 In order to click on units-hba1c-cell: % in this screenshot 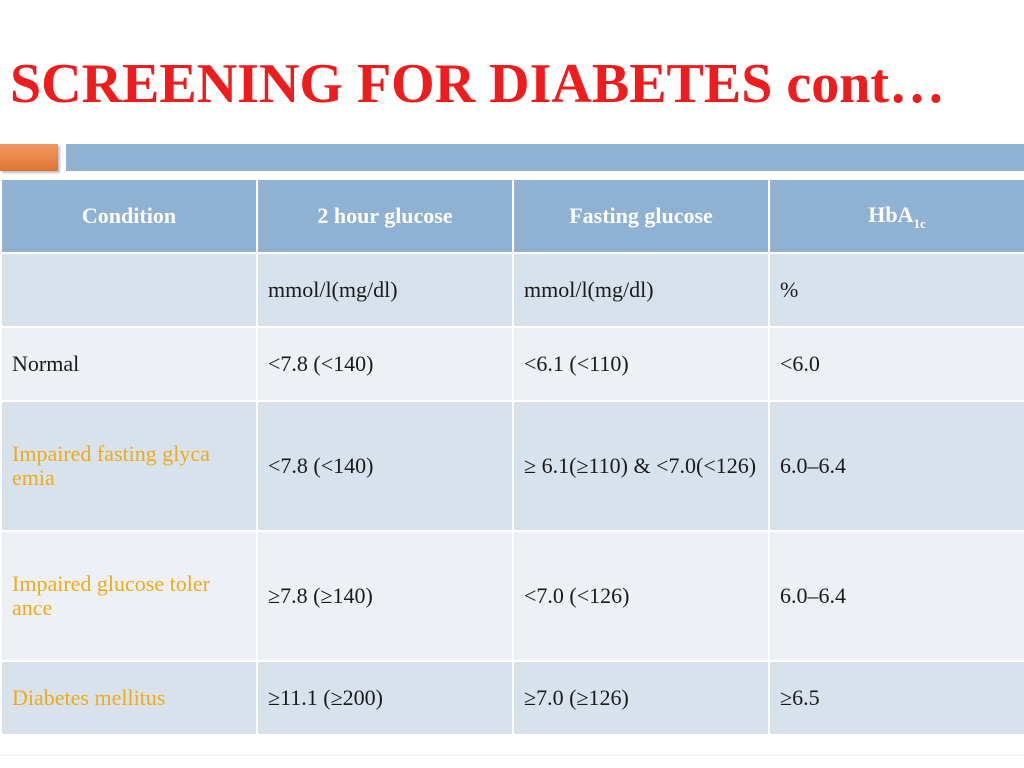, I will do `click(896, 290)`.